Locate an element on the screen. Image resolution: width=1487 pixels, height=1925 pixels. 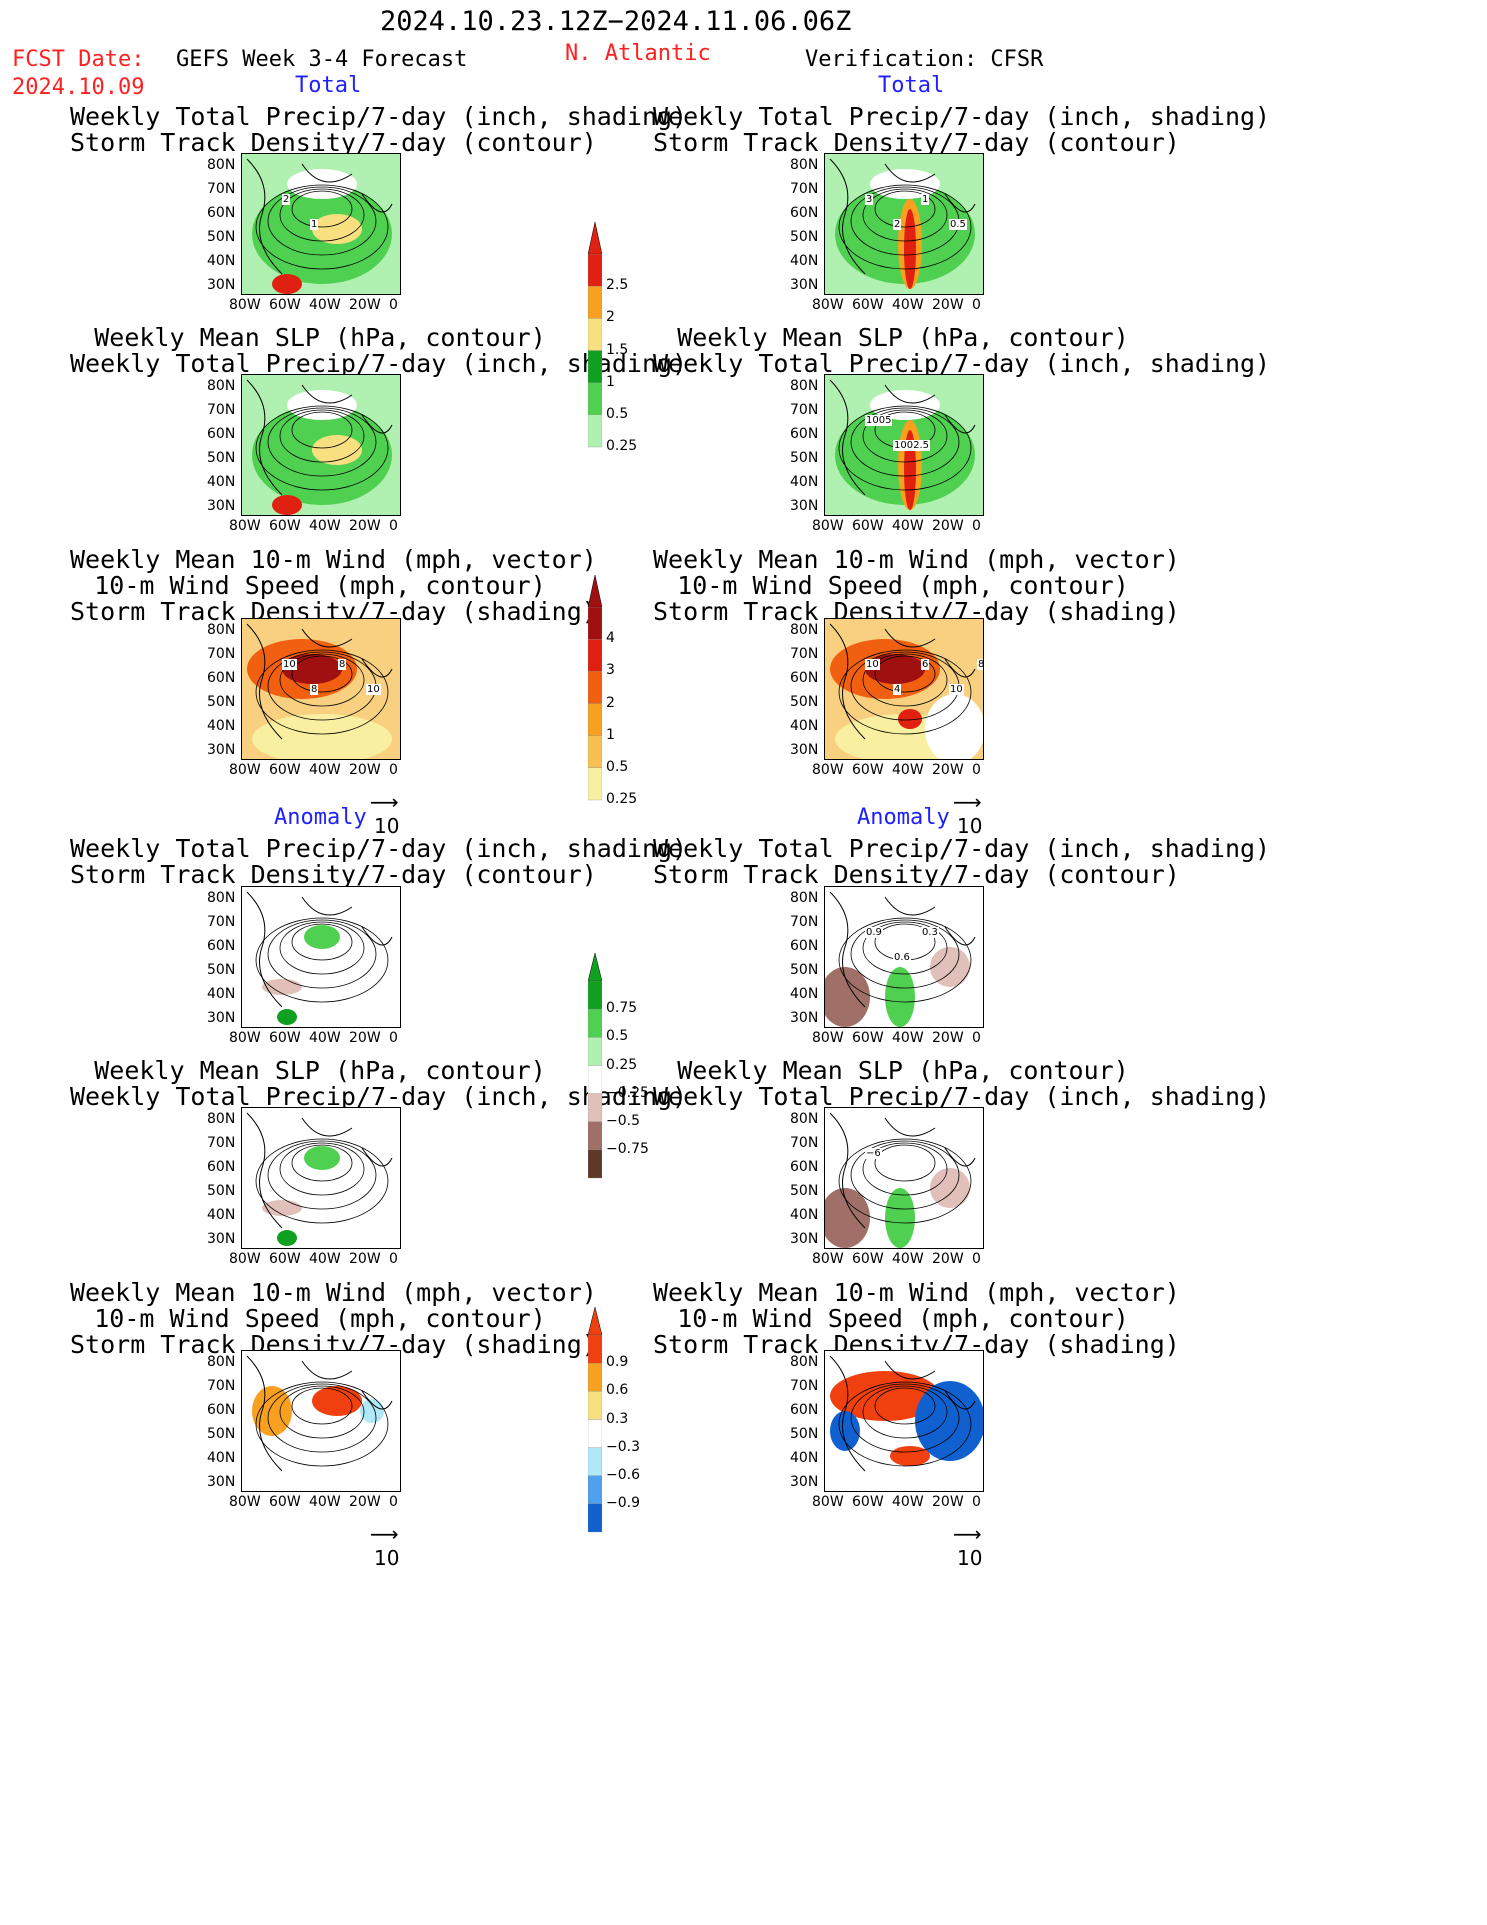
colorbar-label: 1.5 is located at coordinates (617, 349).